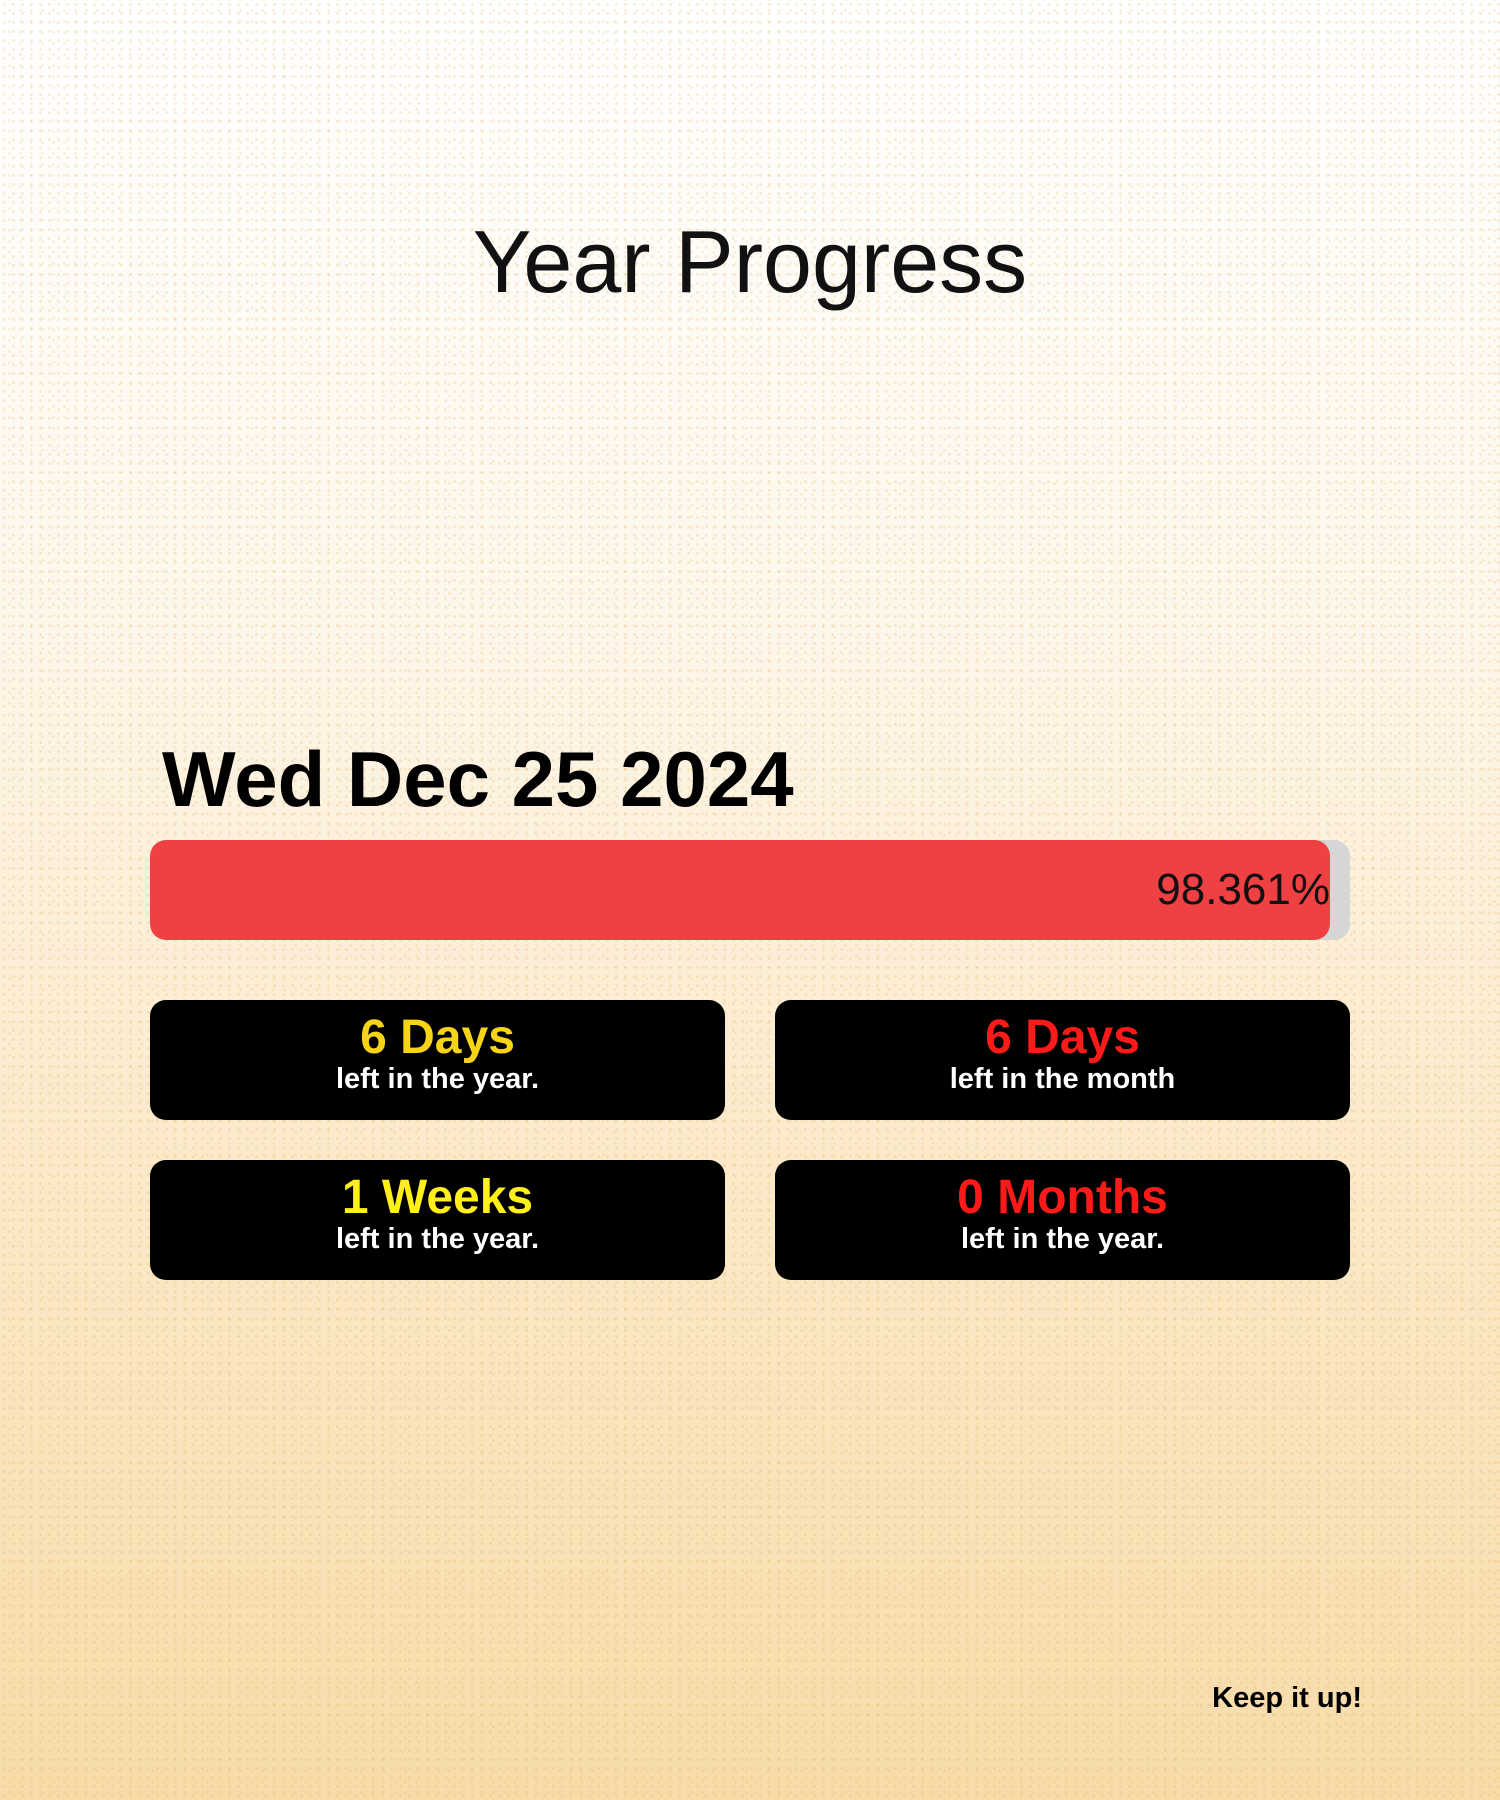 This screenshot has width=1500, height=1800. I want to click on days-left-month-value: 6 Days, so click(1062, 1037).